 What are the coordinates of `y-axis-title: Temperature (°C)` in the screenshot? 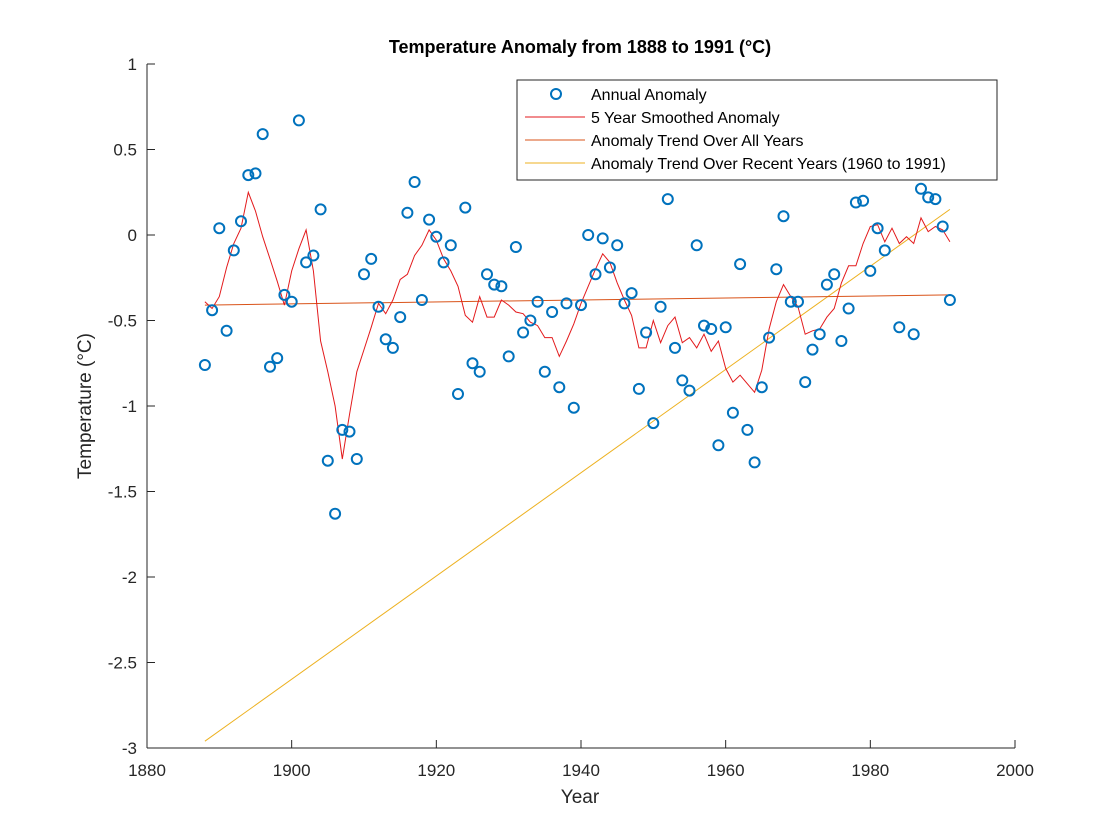 It's located at (85, 406).